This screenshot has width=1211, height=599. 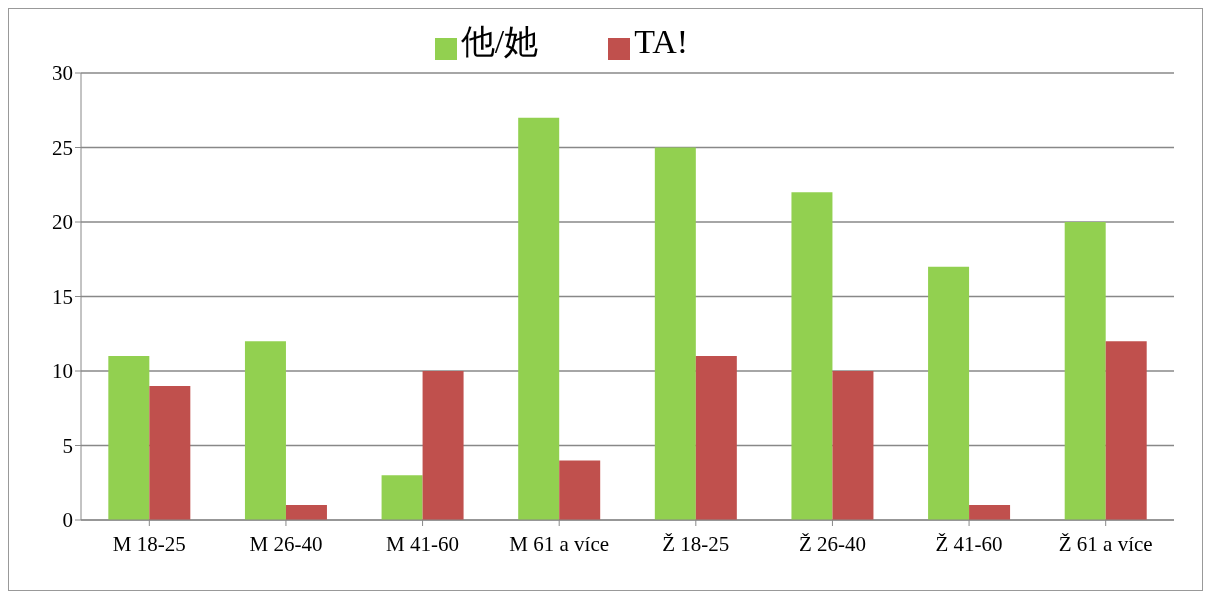 I want to click on legend-label: 他/她, so click(x=499, y=41).